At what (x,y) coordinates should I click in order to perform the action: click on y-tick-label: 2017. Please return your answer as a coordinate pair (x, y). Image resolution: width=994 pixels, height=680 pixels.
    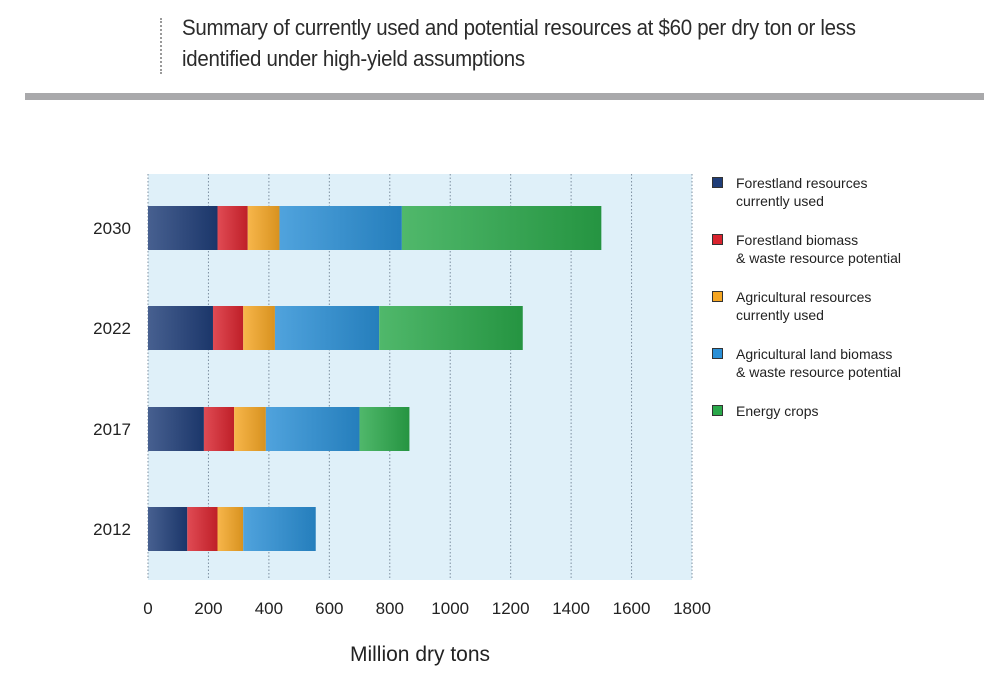
    Looking at the image, I should click on (112, 429).